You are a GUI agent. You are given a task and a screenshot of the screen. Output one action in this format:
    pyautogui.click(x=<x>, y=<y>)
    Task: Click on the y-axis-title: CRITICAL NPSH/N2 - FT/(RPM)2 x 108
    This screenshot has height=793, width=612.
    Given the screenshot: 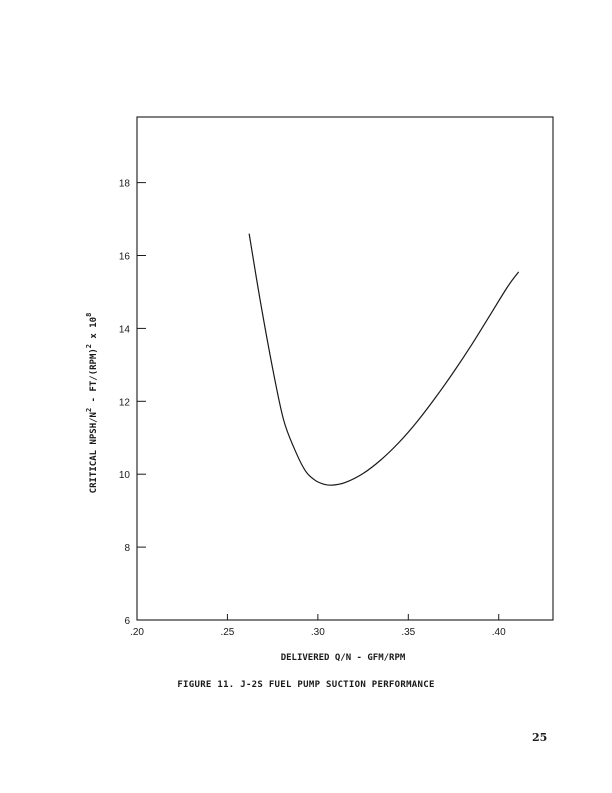 What is the action you would take?
    pyautogui.click(x=92, y=403)
    